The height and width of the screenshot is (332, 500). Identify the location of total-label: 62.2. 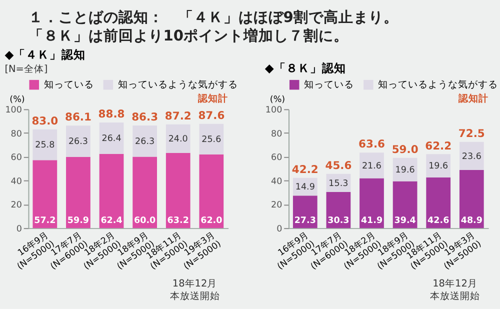
(438, 145).